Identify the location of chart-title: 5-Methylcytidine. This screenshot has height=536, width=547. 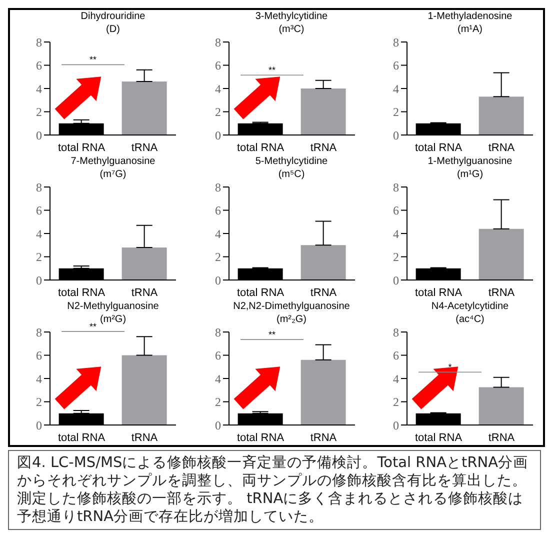
(291, 161).